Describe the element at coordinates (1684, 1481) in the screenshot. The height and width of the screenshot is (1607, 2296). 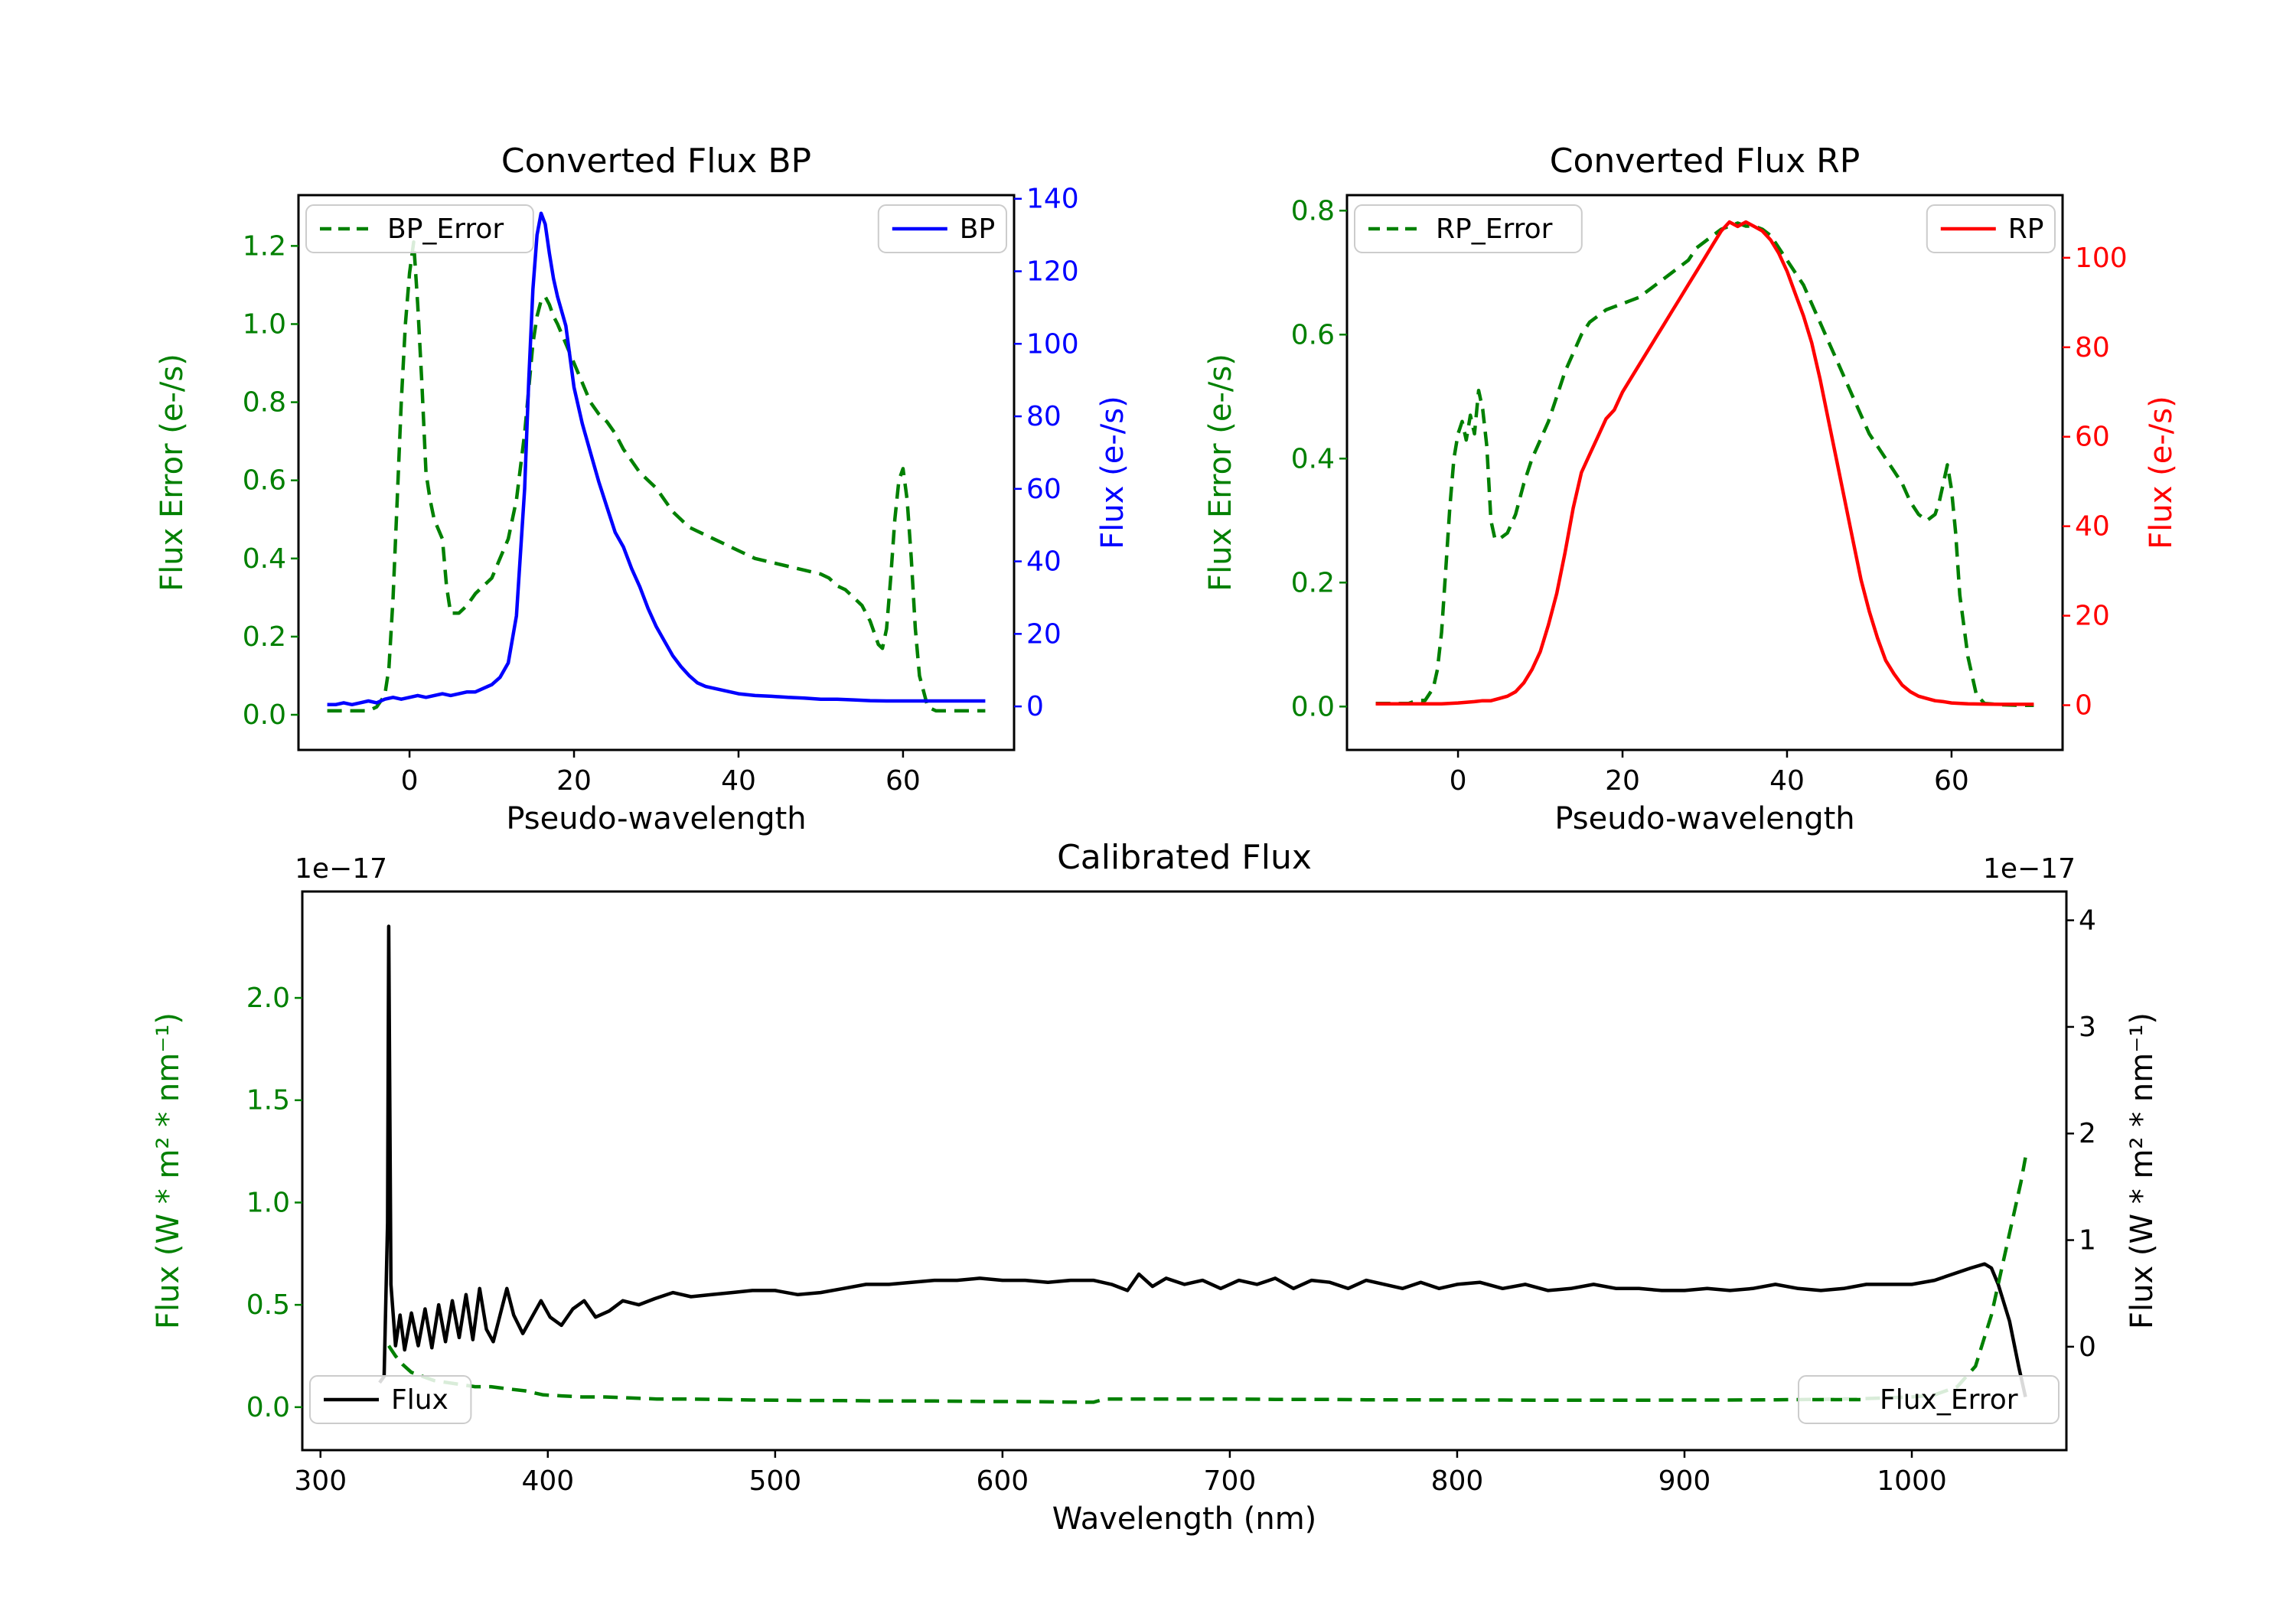
I see `x-tick-label: 900` at that location.